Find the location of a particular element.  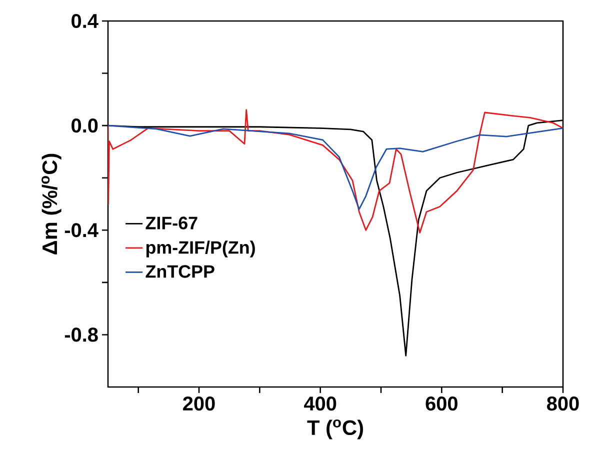

y-tick-label: 0.0 is located at coordinates (85, 125).